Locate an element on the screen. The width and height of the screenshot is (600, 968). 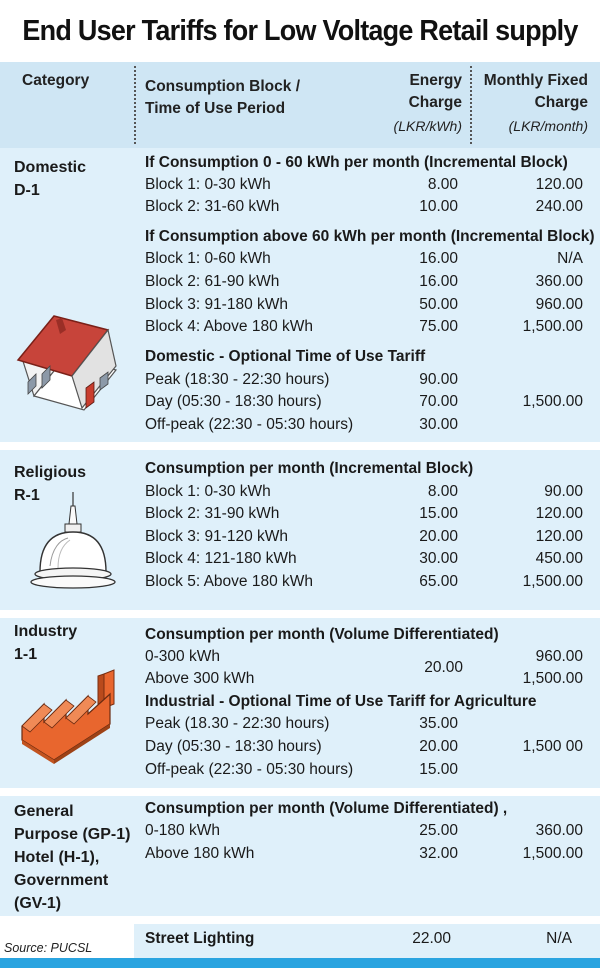
table-row: Block 5: Above 180 kWh 65.00 1,500.00 is located at coordinates (370, 582).